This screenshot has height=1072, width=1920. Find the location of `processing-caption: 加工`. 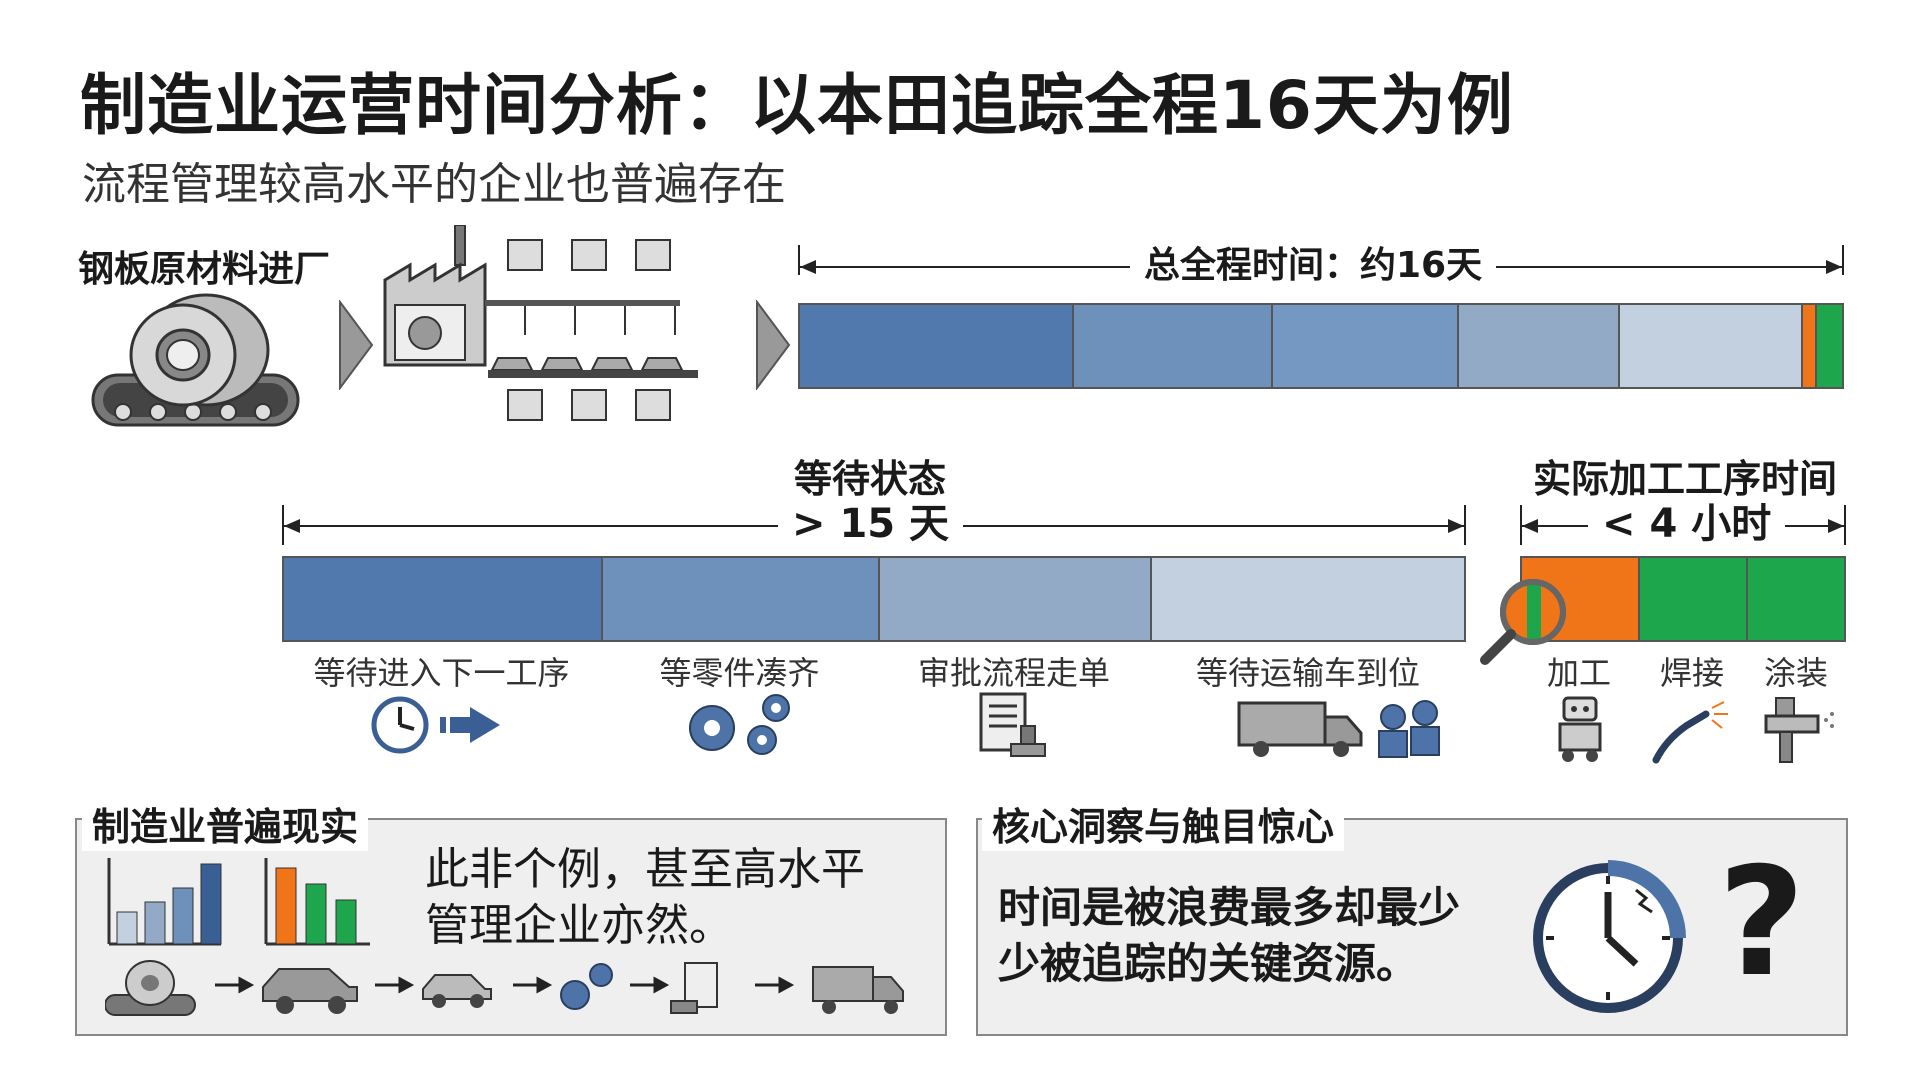

processing-caption: 加工 is located at coordinates (1578, 673).